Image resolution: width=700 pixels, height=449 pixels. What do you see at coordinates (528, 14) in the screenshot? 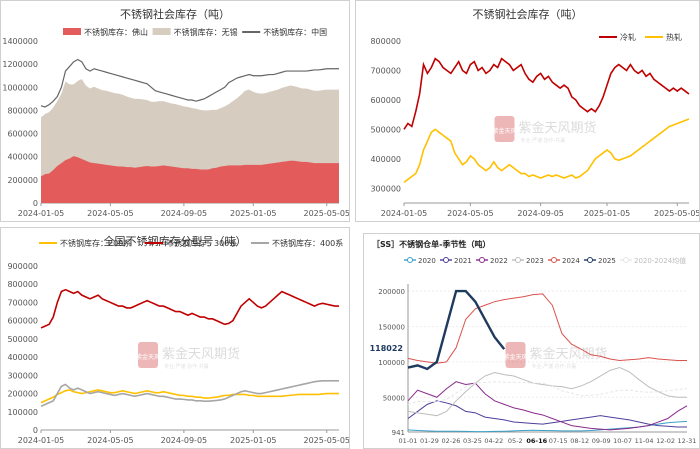
I see `chart-title: 不锈钢社会库存（吨）` at bounding box center [528, 14].